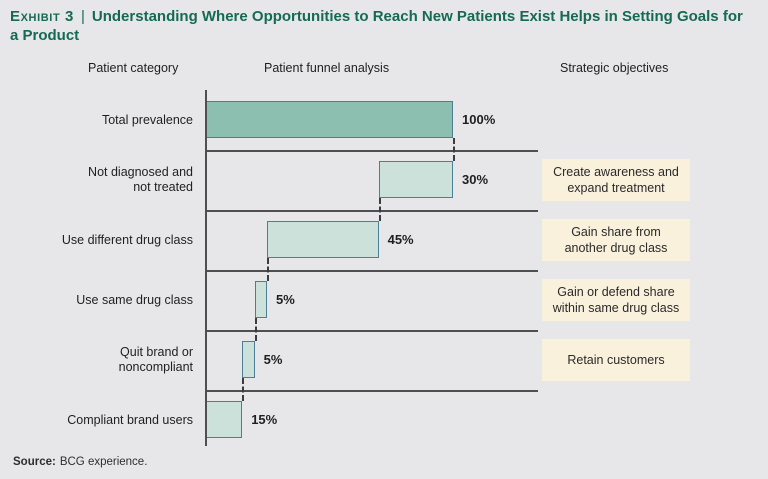 The width and height of the screenshot is (768, 479). Describe the element at coordinates (140, 179) in the screenshot. I see `category-label: Not diagnosed and not treated` at that location.